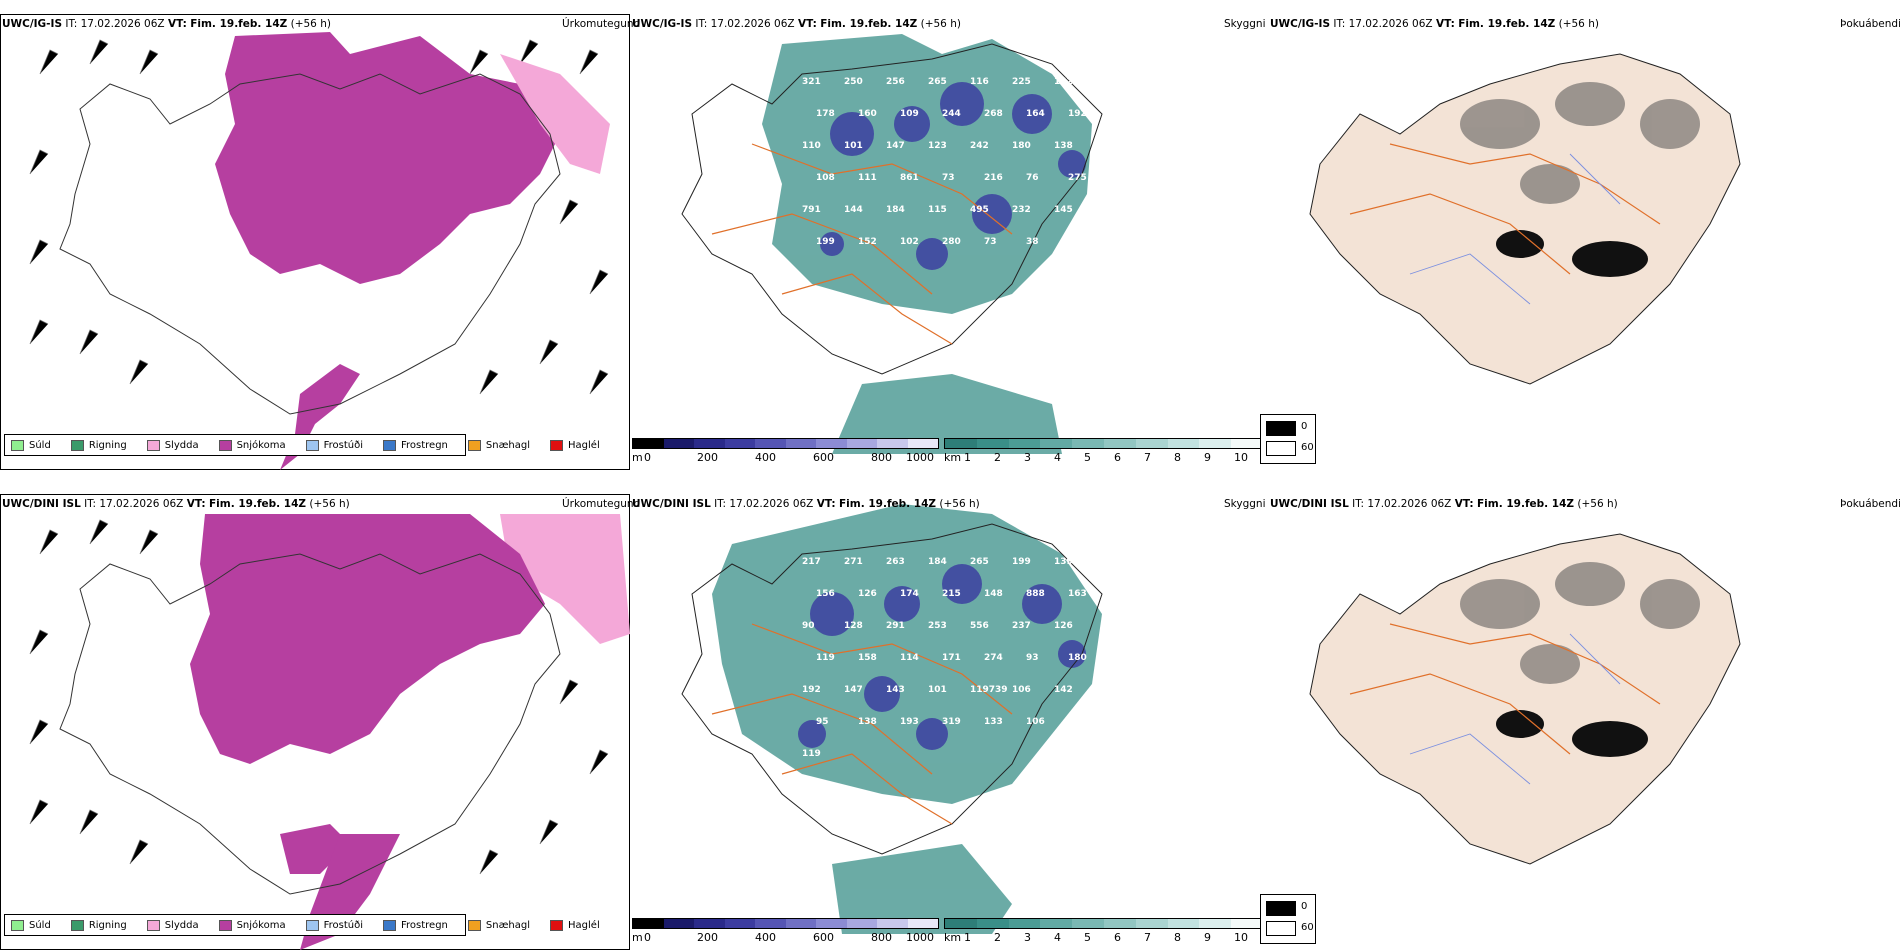 The image size is (1900, 950). I want to click on precip-number-label: 142, so click(1063, 82).